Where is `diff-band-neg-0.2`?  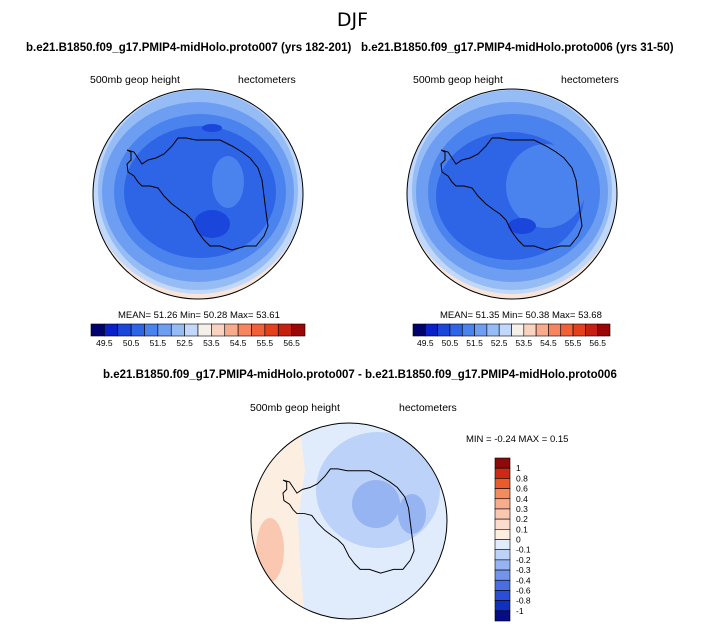 diff-band-neg-0.2 is located at coordinates (376, 504).